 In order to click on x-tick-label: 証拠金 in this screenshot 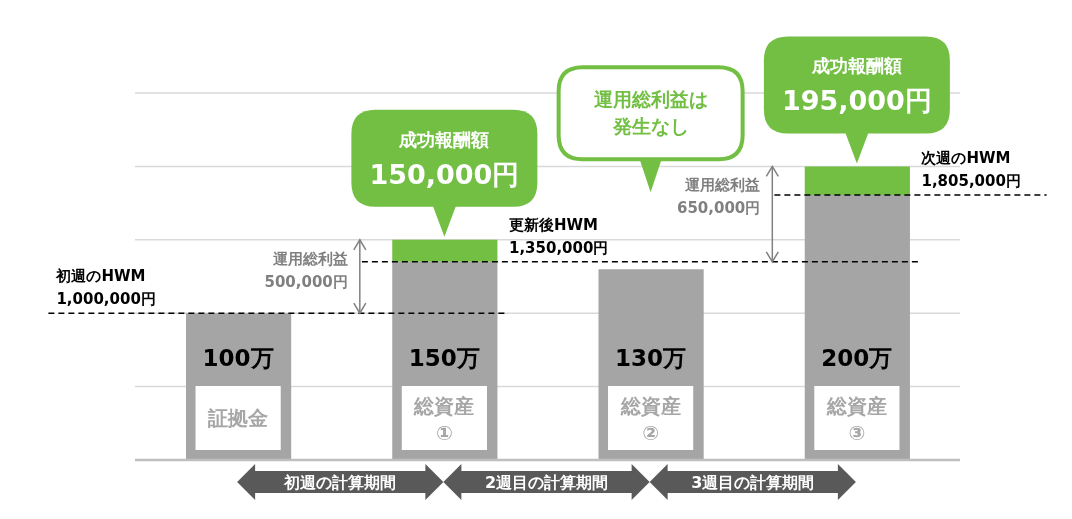, I will do `click(238, 418)`.